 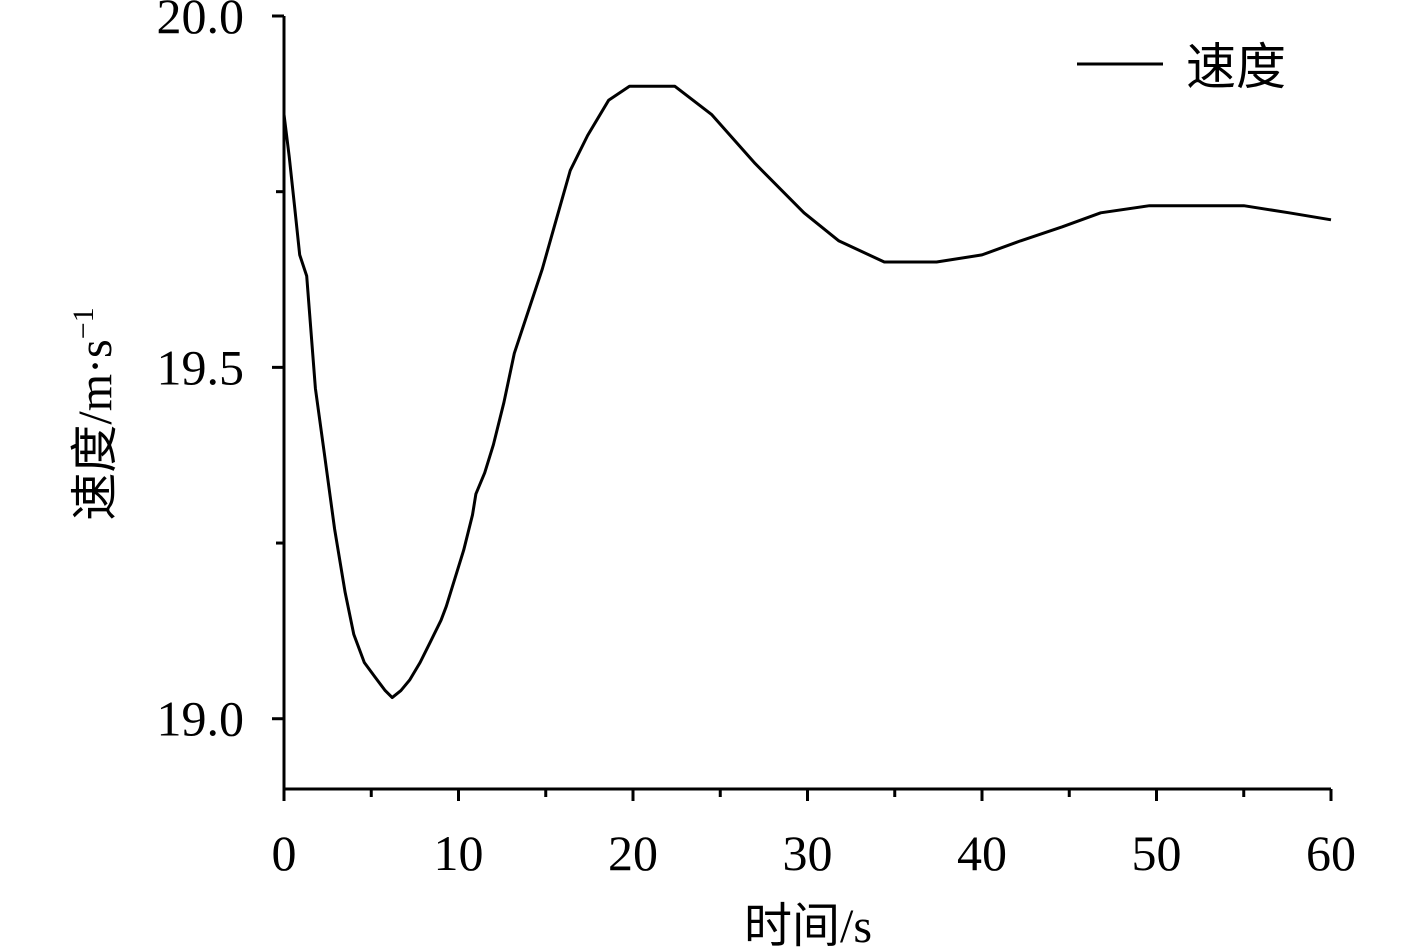 I want to click on x-tick-label: 40, so click(x=982, y=853).